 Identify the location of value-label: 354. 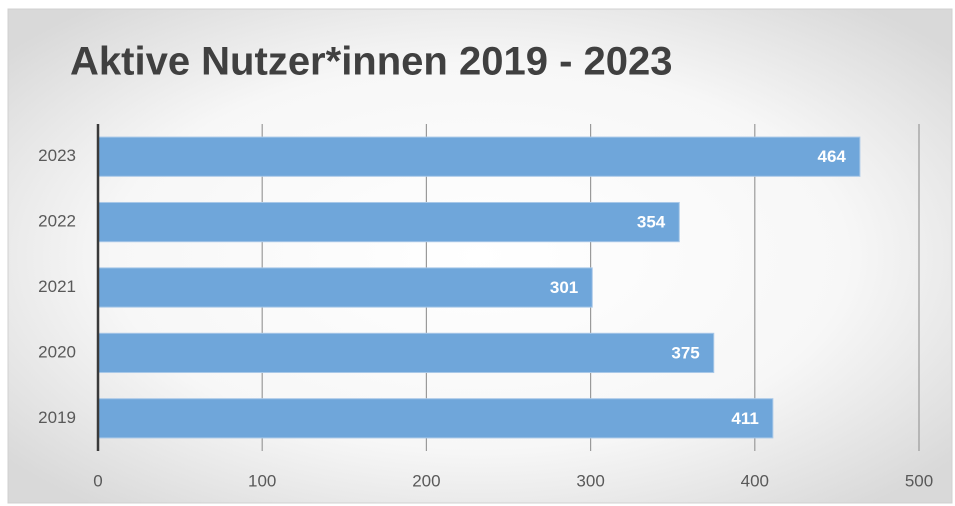
(651, 222).